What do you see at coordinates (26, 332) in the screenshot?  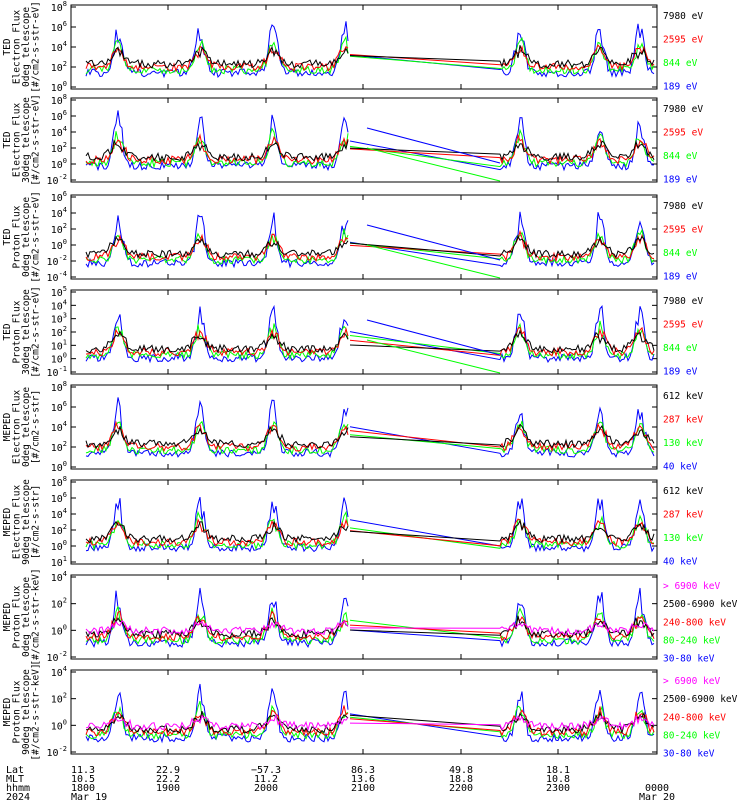 I see `y-axis-label-line: 30deg telescope` at bounding box center [26, 332].